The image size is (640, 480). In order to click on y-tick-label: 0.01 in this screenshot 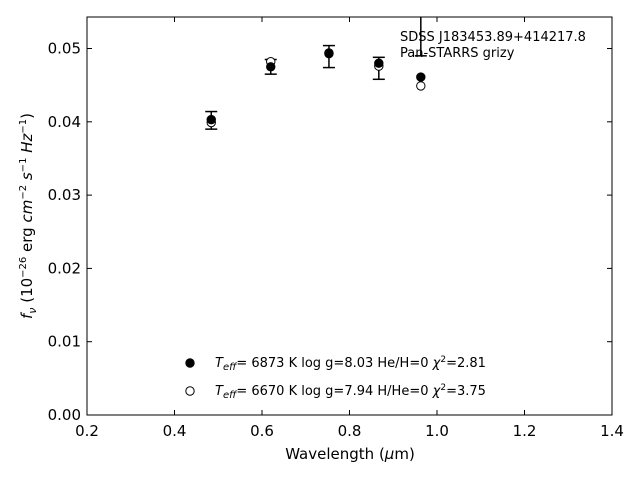, I will do `click(64, 342)`.